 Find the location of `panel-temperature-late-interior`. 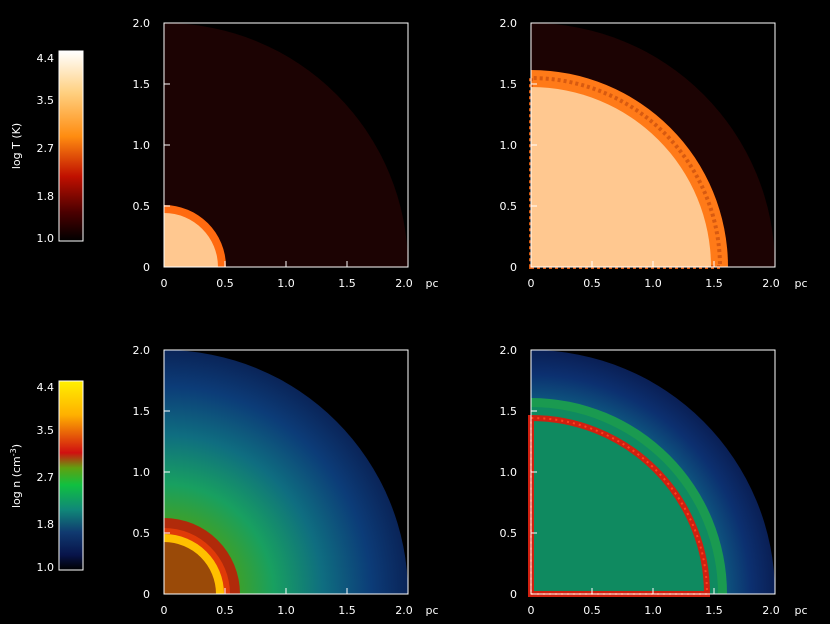

panel-temperature-late-interior is located at coordinates (621, 177).